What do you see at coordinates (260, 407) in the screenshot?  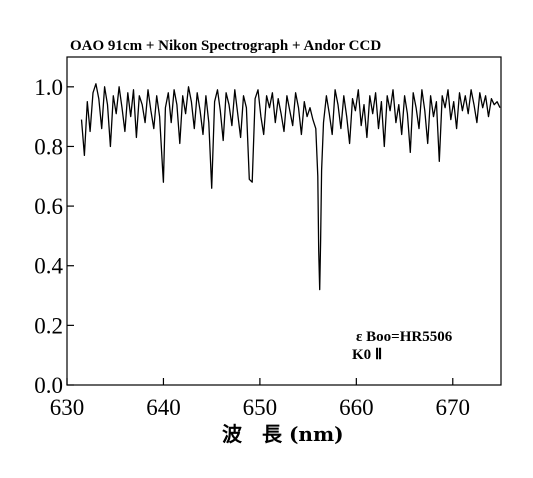 I see `x-tick-label: 650` at bounding box center [260, 407].